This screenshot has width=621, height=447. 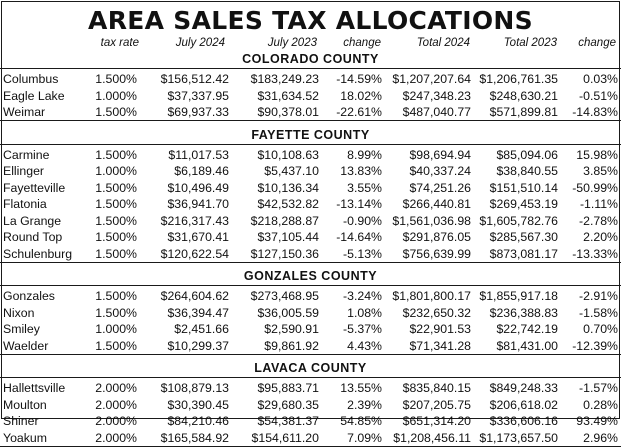 What do you see at coordinates (523, 388) in the screenshot?
I see `total-2023-value: $849,248.33` at bounding box center [523, 388].